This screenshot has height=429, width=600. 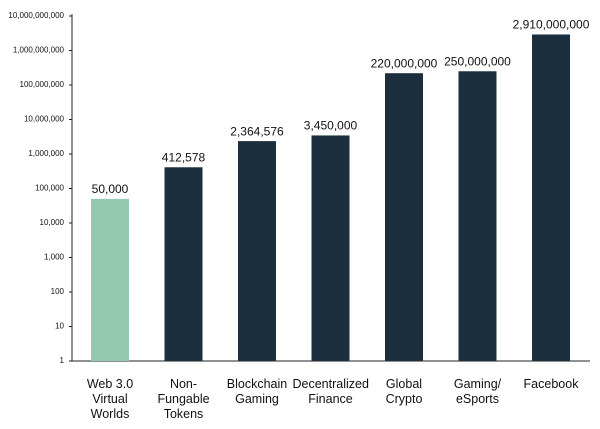 What do you see at coordinates (52, 222) in the screenshot?
I see `y-tick-label: 10,000` at bounding box center [52, 222].